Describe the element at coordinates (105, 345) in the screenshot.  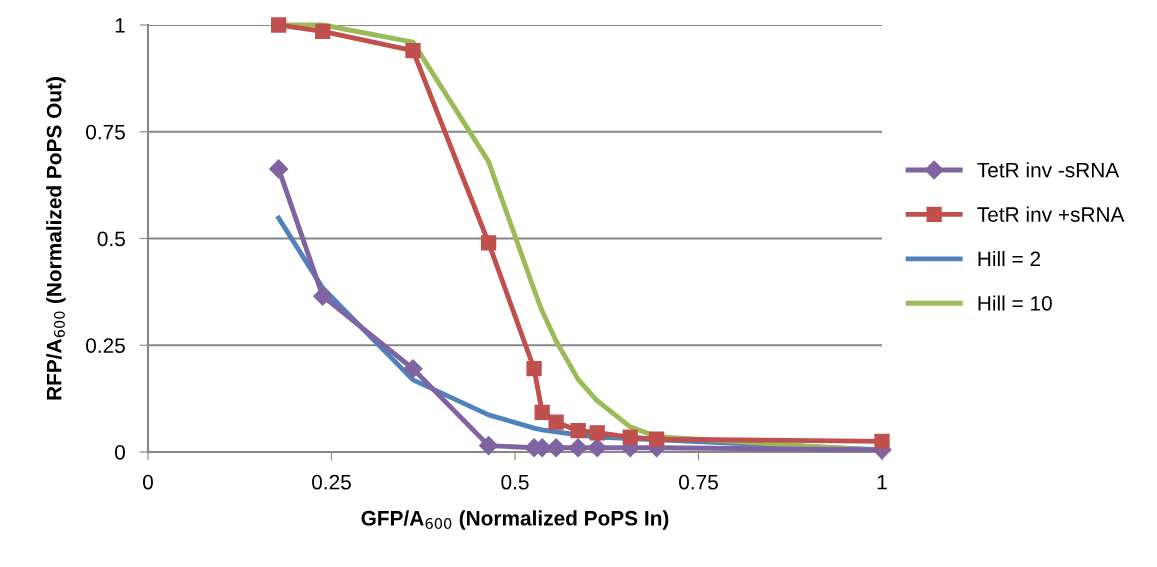
I see `y-tick-label: 0.25` at that location.